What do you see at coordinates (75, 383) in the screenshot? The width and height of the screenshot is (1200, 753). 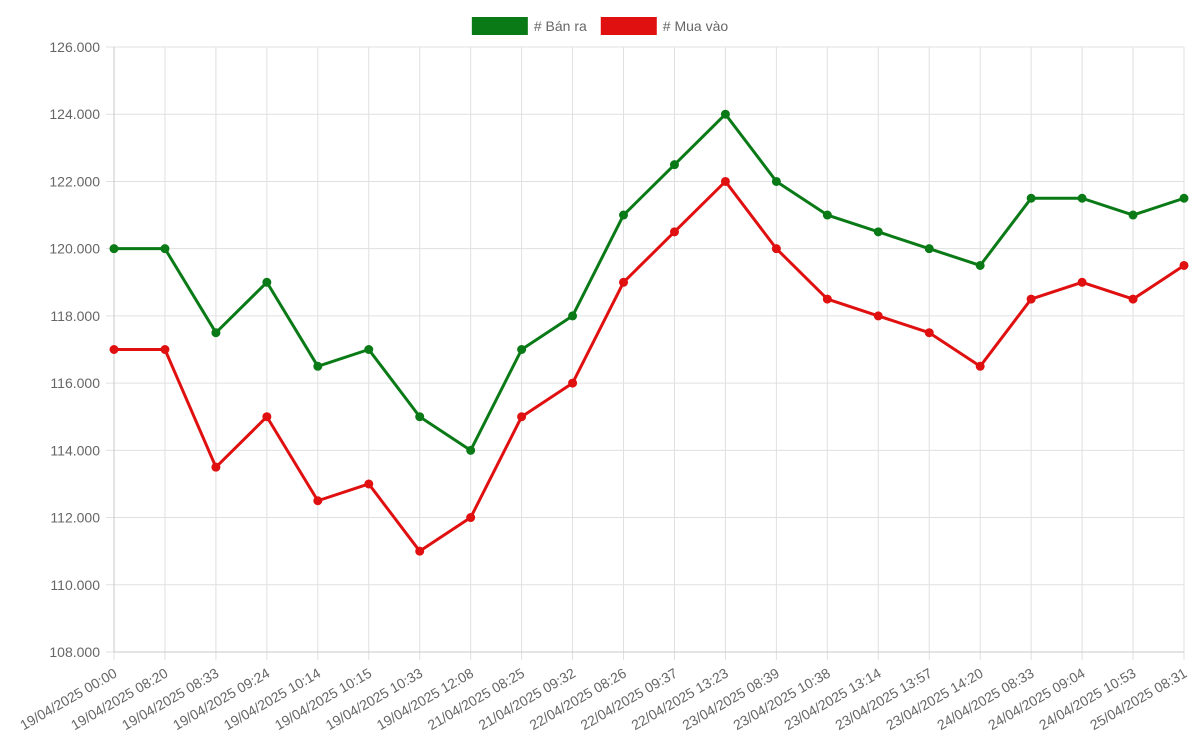 I see `y-tick-label: 116.000` at bounding box center [75, 383].